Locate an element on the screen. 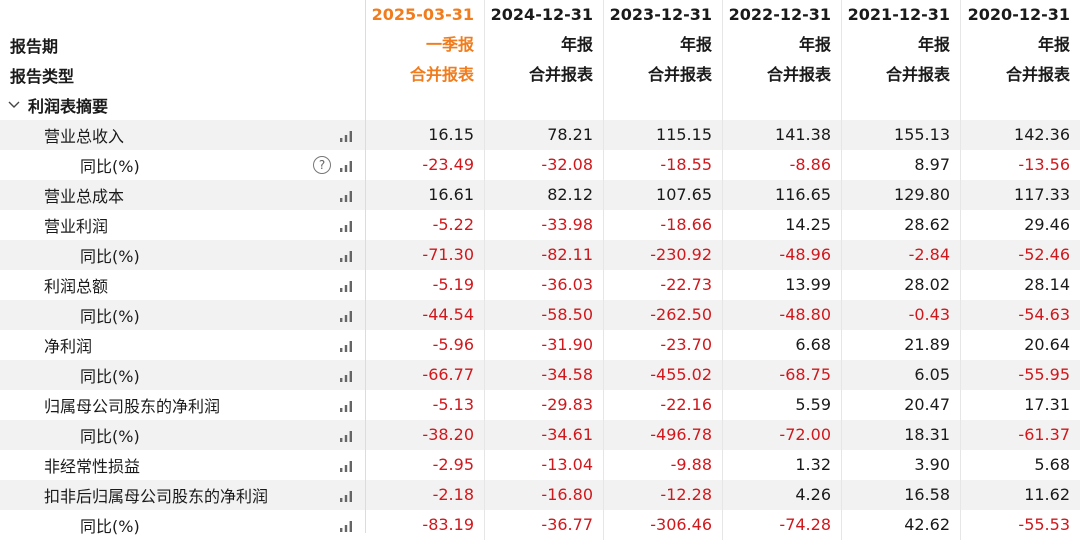 This screenshot has height=540, width=1080. table-row: -5.19 -36.03 -22.73 13.99 28.02 28.14 is located at coordinates (723, 285).